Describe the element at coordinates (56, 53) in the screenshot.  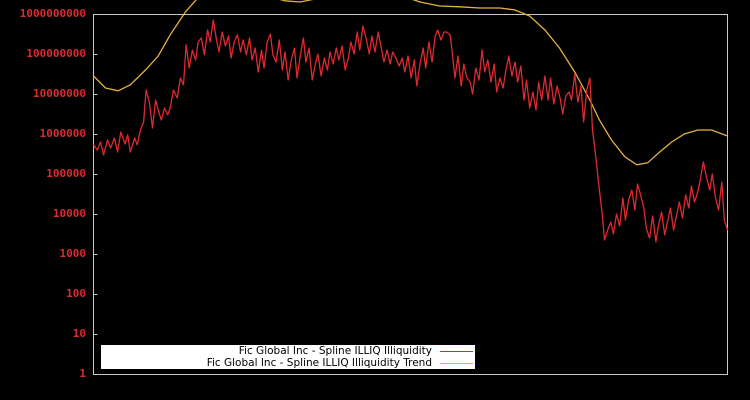
I see `y-tick-label: 100000000` at that location.